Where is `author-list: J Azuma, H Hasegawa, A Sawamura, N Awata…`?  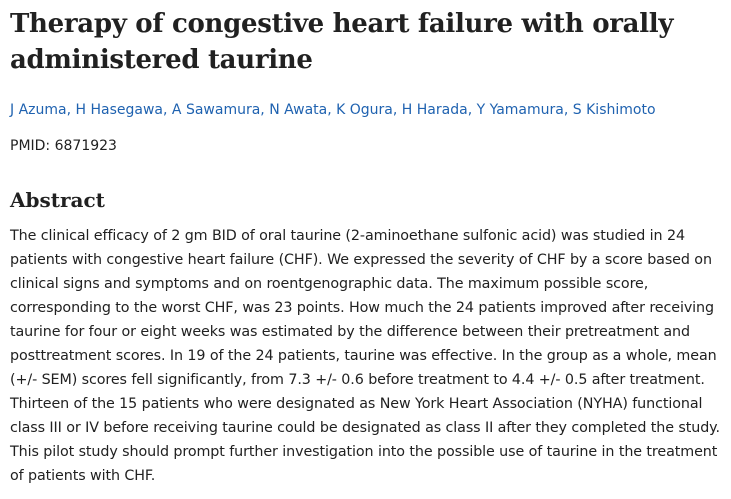 author-list: J Azuma, H Hasegawa, A Sawamura, N Awata… is located at coordinates (333, 110).